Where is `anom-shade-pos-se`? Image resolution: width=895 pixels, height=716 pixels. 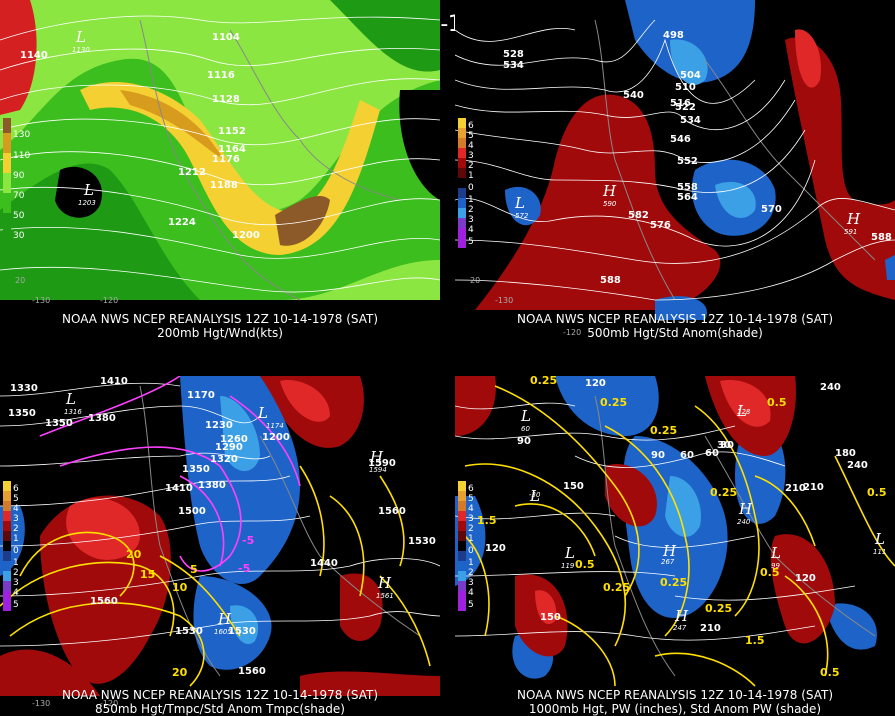
anom-shade-pos-se is located at coordinates (370, 683).